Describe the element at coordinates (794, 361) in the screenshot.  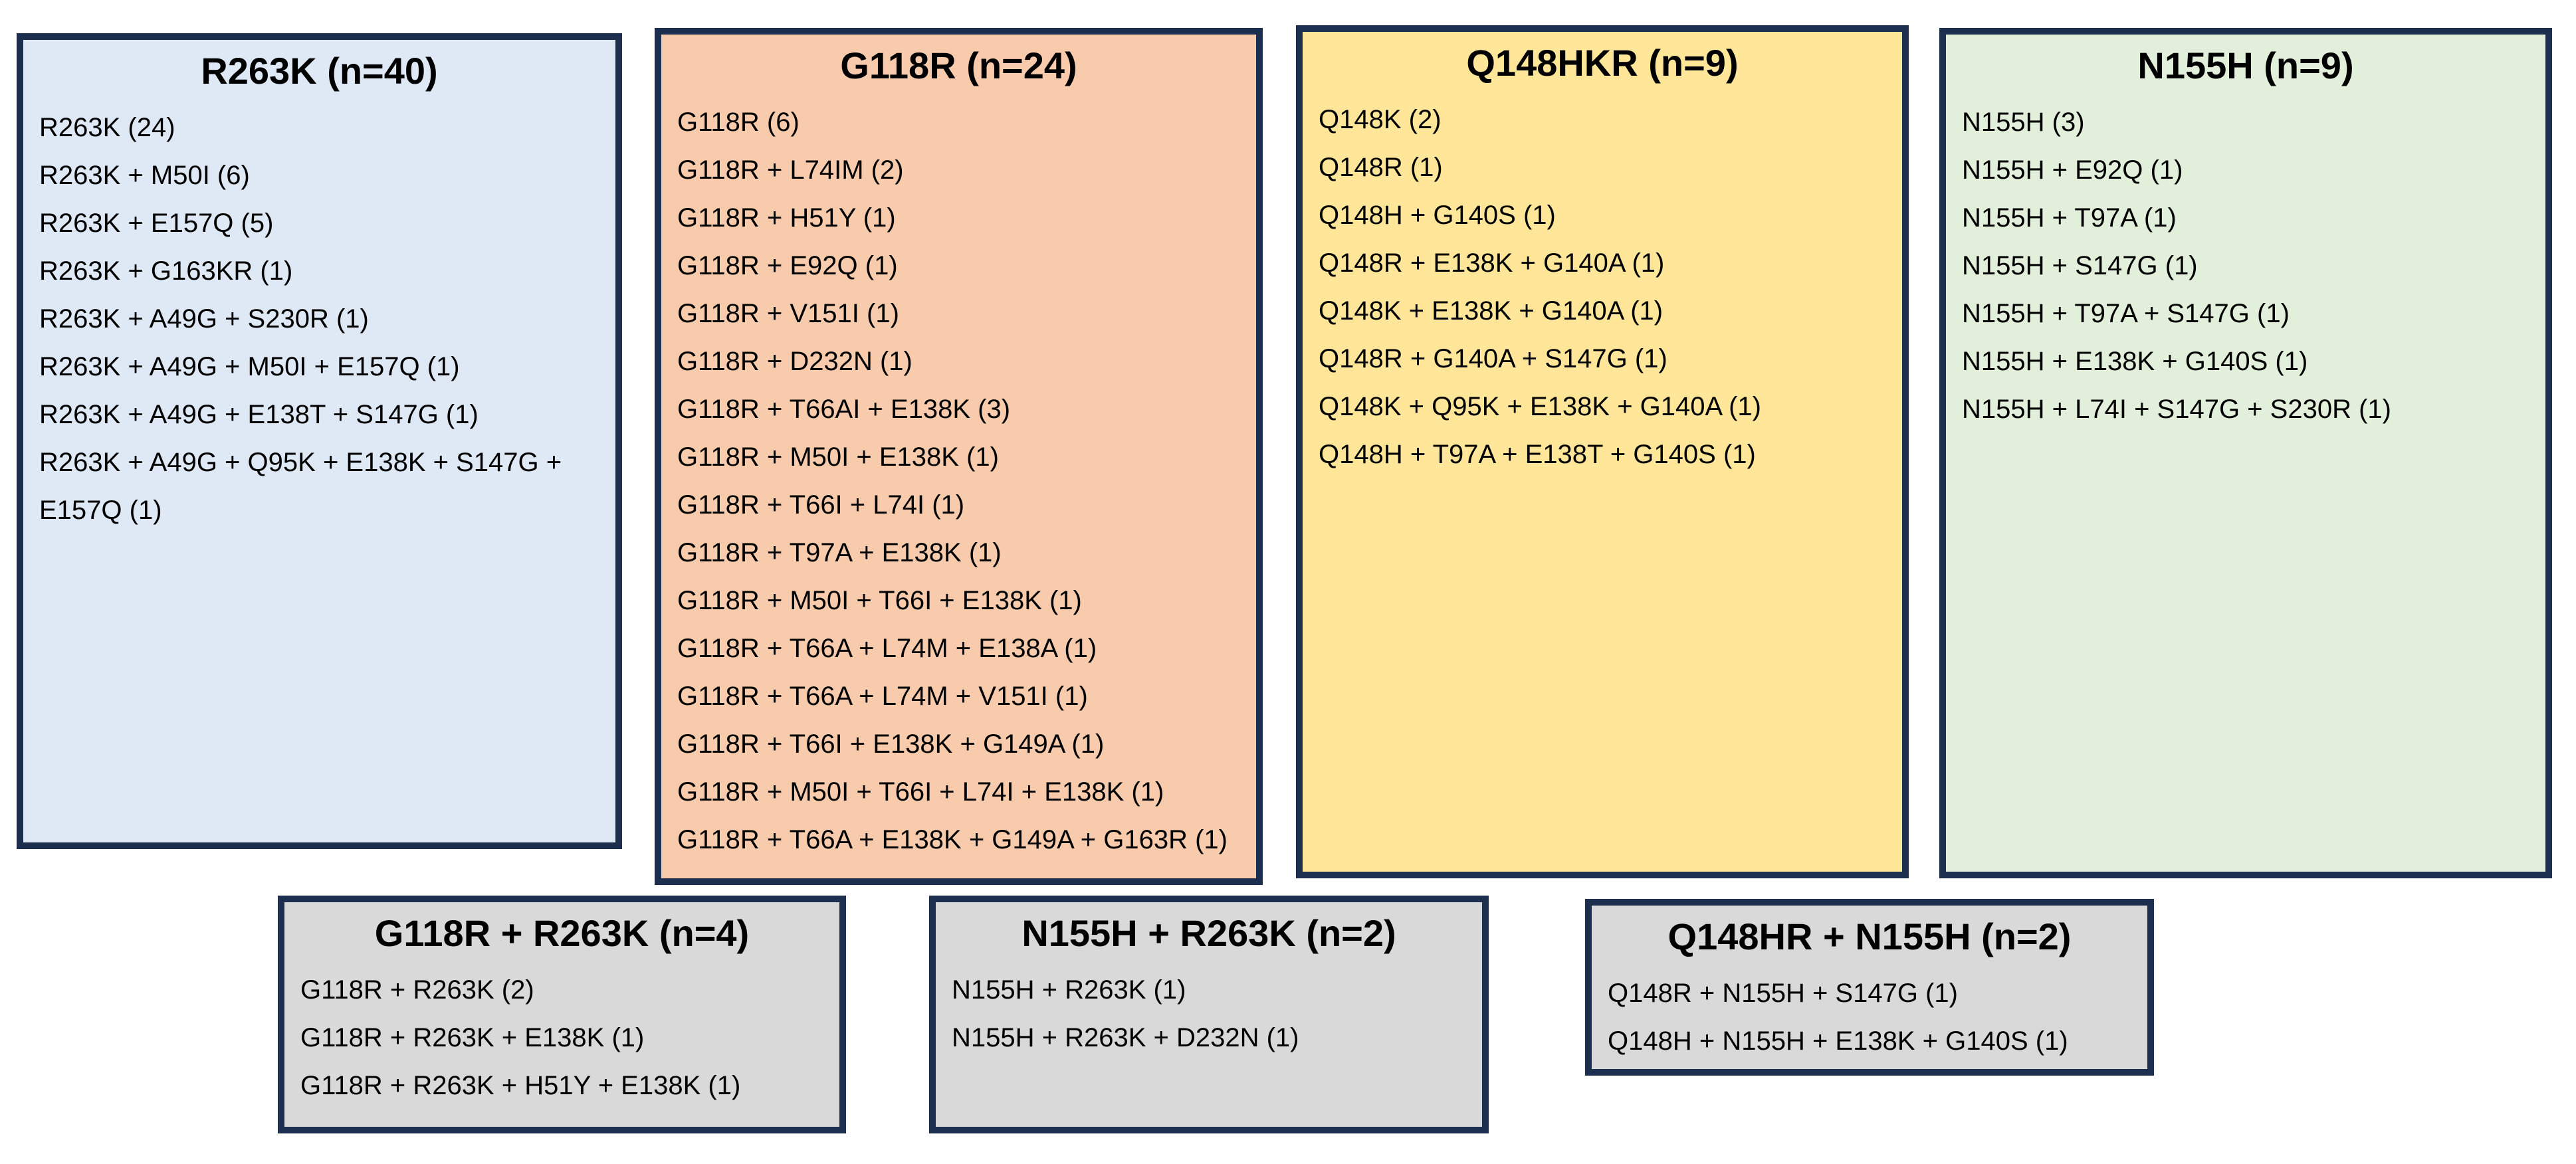
I see `mutation-entry: G118R + D232N (1)` at that location.